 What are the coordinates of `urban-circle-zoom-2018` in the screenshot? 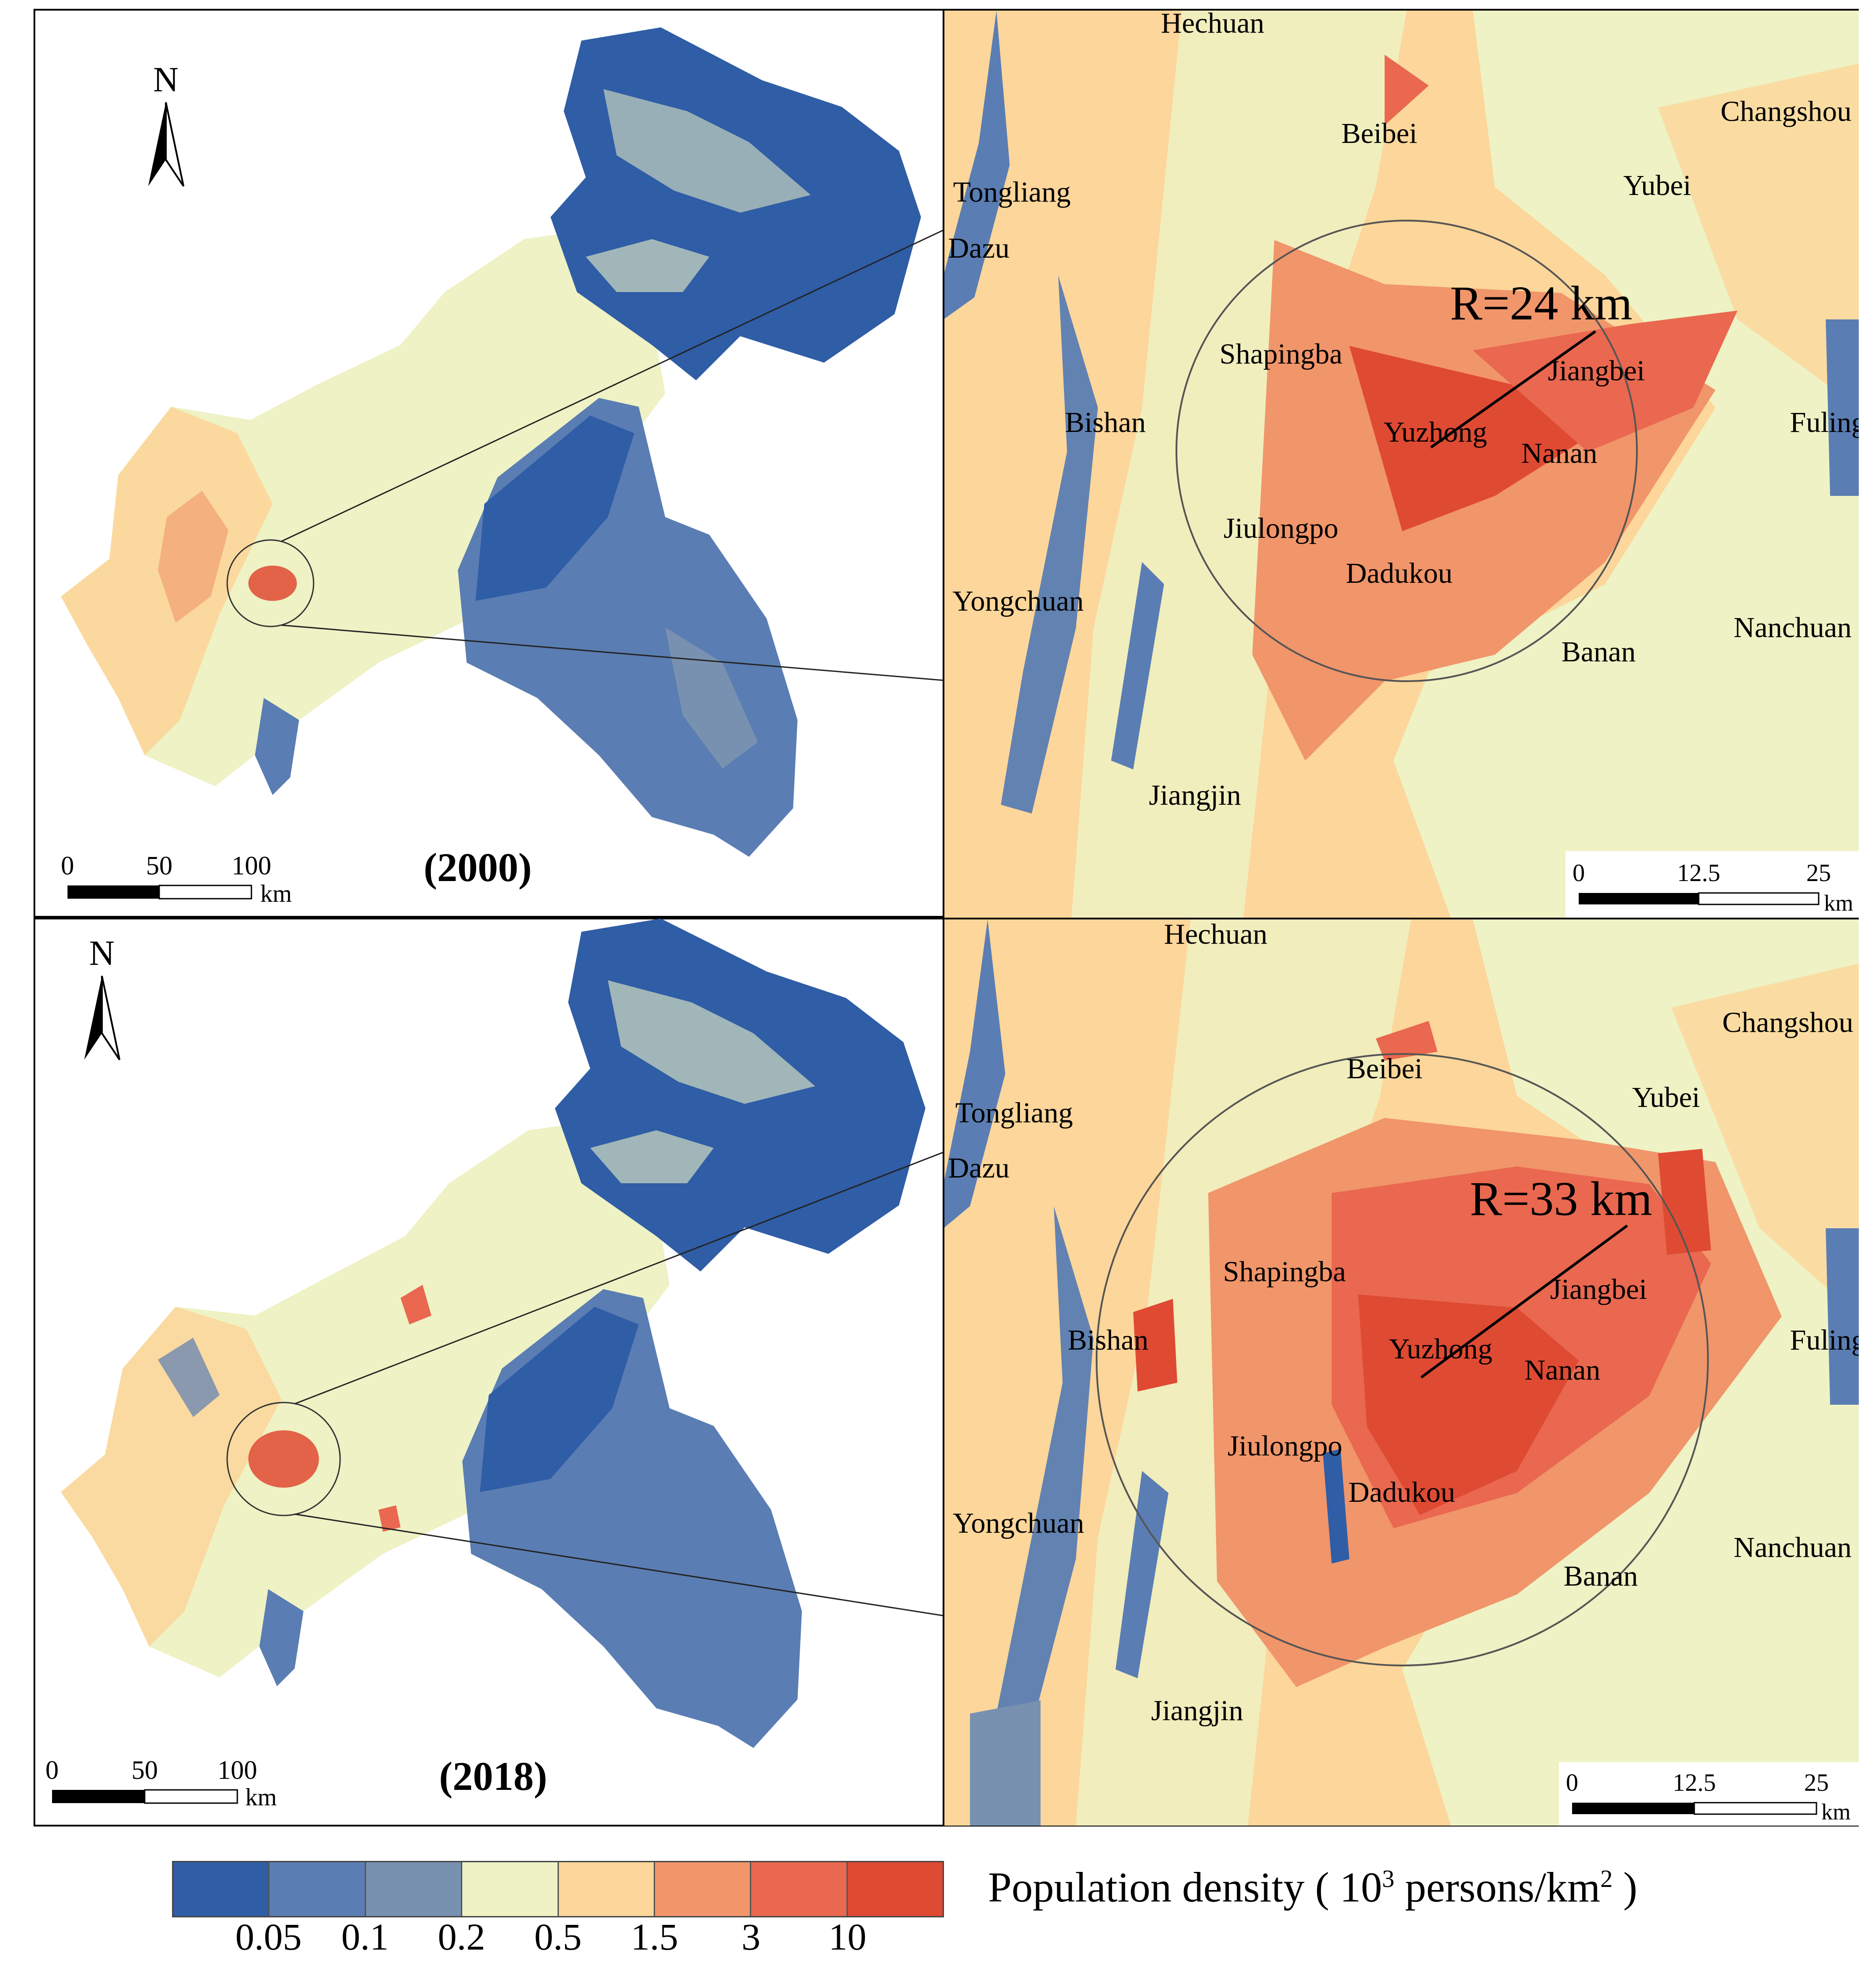 It's located at (1402, 1359).